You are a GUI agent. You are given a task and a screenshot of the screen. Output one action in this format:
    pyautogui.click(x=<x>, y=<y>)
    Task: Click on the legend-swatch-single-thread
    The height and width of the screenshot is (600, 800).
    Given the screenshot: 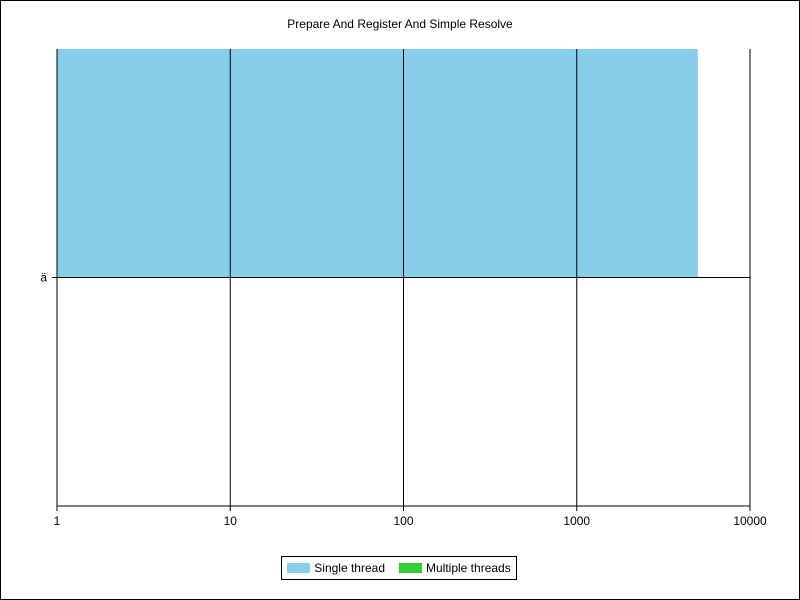 What is the action you would take?
    pyautogui.click(x=299, y=568)
    